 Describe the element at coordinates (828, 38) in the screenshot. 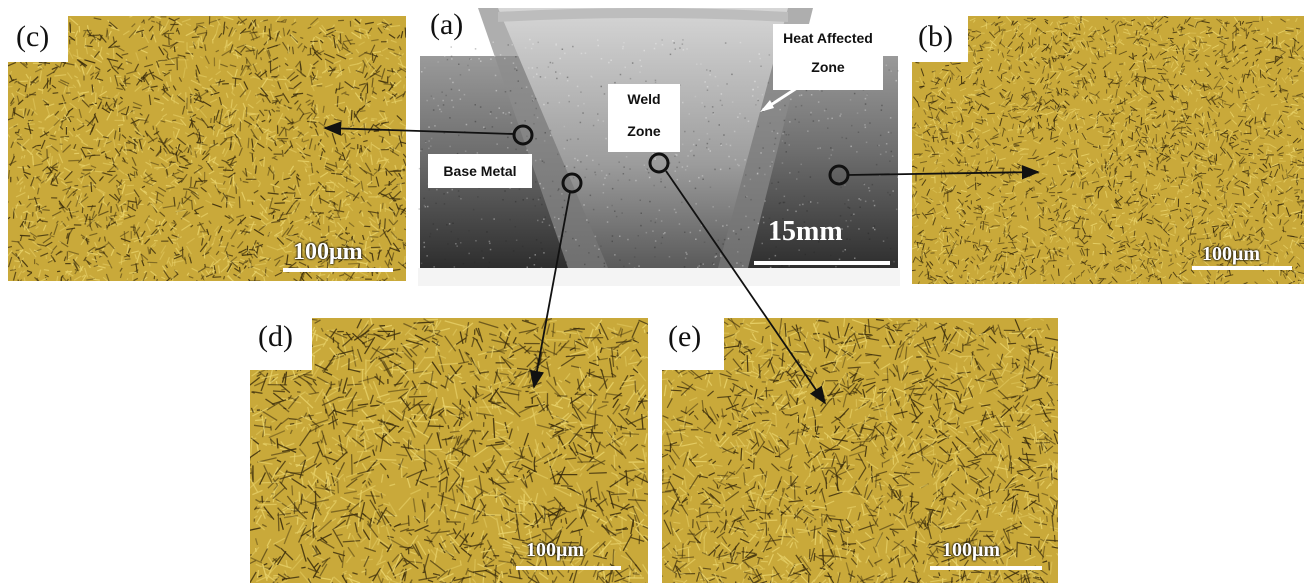

I see `heat-affected-zone-label-line1: Heat Affected` at that location.